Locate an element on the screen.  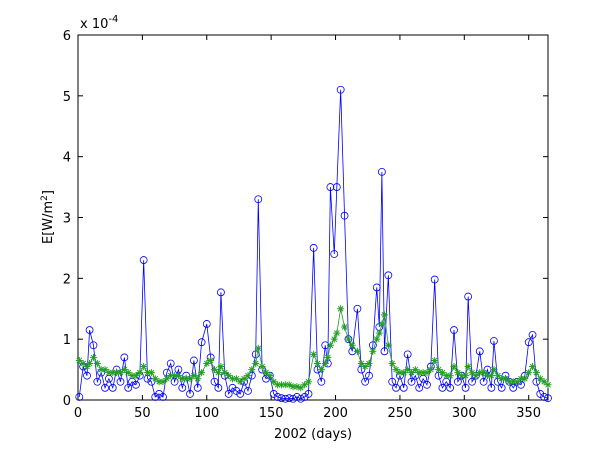
y-tick-label: 0 is located at coordinates (67, 401).